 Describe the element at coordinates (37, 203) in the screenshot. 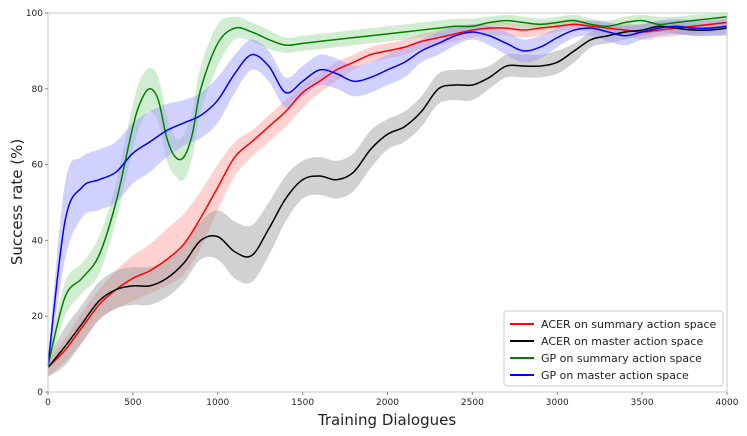

I see `y-axis-ticks: 0 20 40 60 80 100` at that location.